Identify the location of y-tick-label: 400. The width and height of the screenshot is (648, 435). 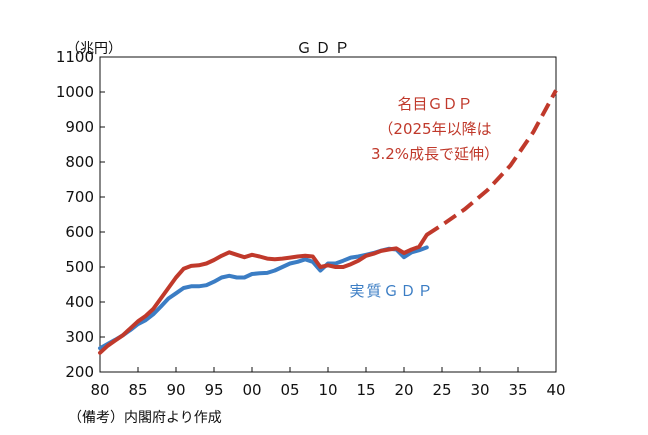
(79, 302).